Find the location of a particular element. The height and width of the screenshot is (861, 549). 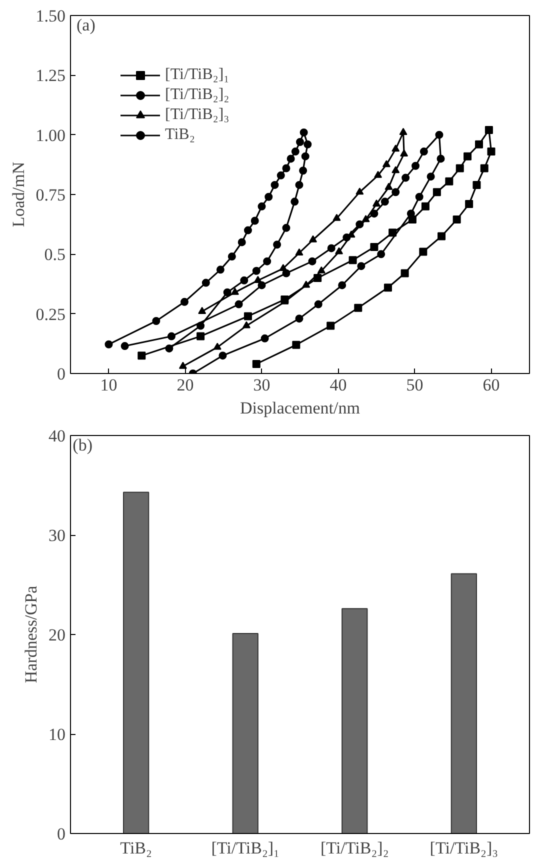

x-tick-label: [Ti/TiB₂]₂ is located at coordinates (354, 848).